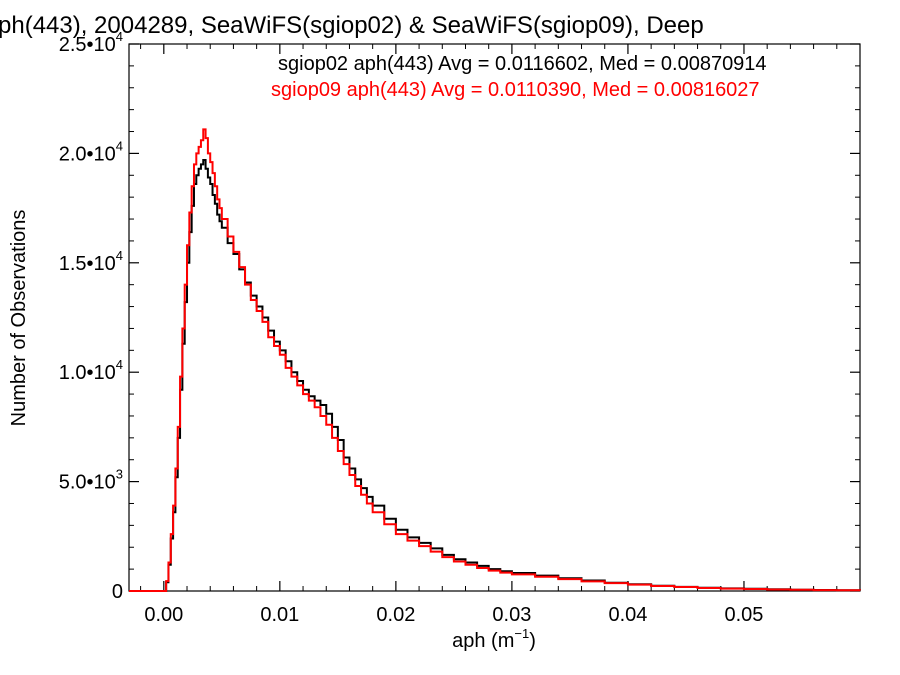  I want to click on y-tick-label: 1.5•104, so click(91, 261).